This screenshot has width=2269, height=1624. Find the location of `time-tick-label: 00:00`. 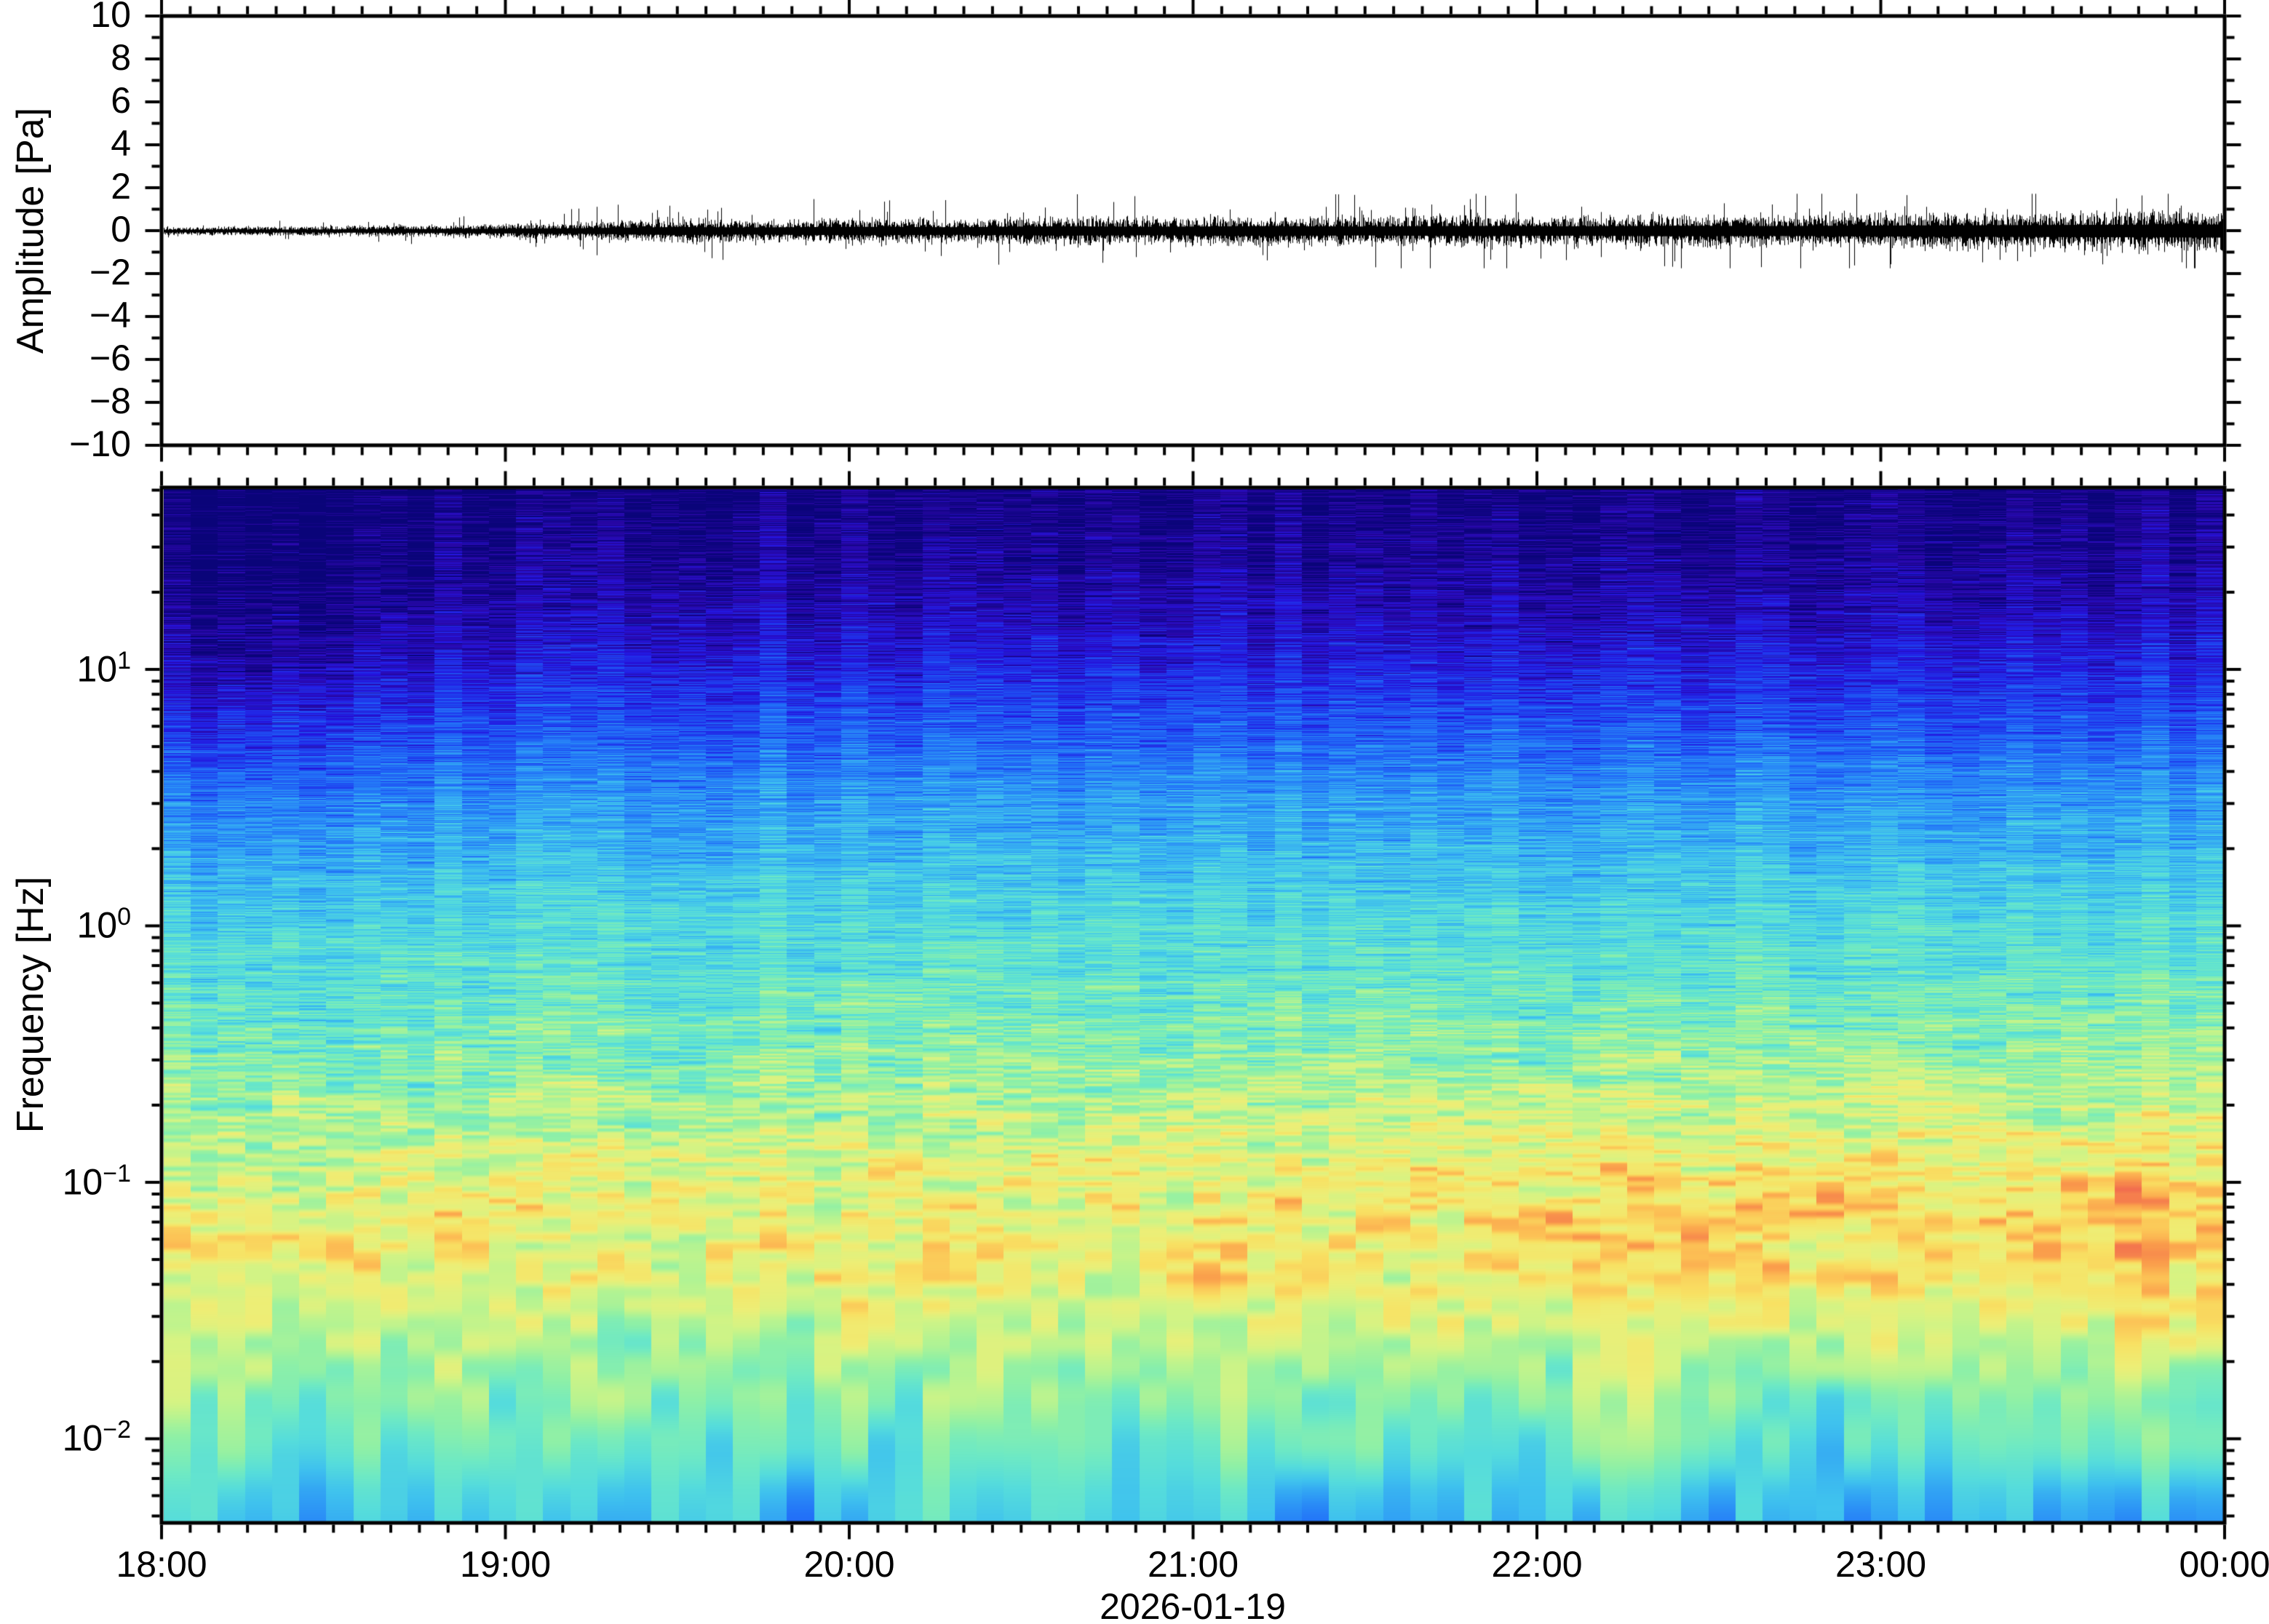

time-tick-label: 00:00 is located at coordinates (2224, 1564).